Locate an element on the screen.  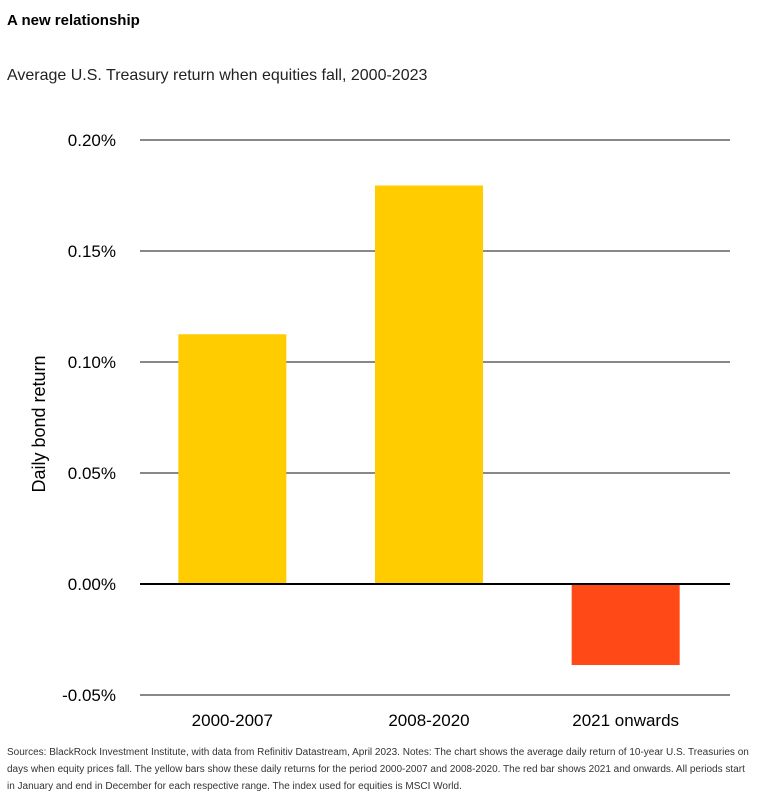
y-tick-label: -0.05% is located at coordinates (89, 695).